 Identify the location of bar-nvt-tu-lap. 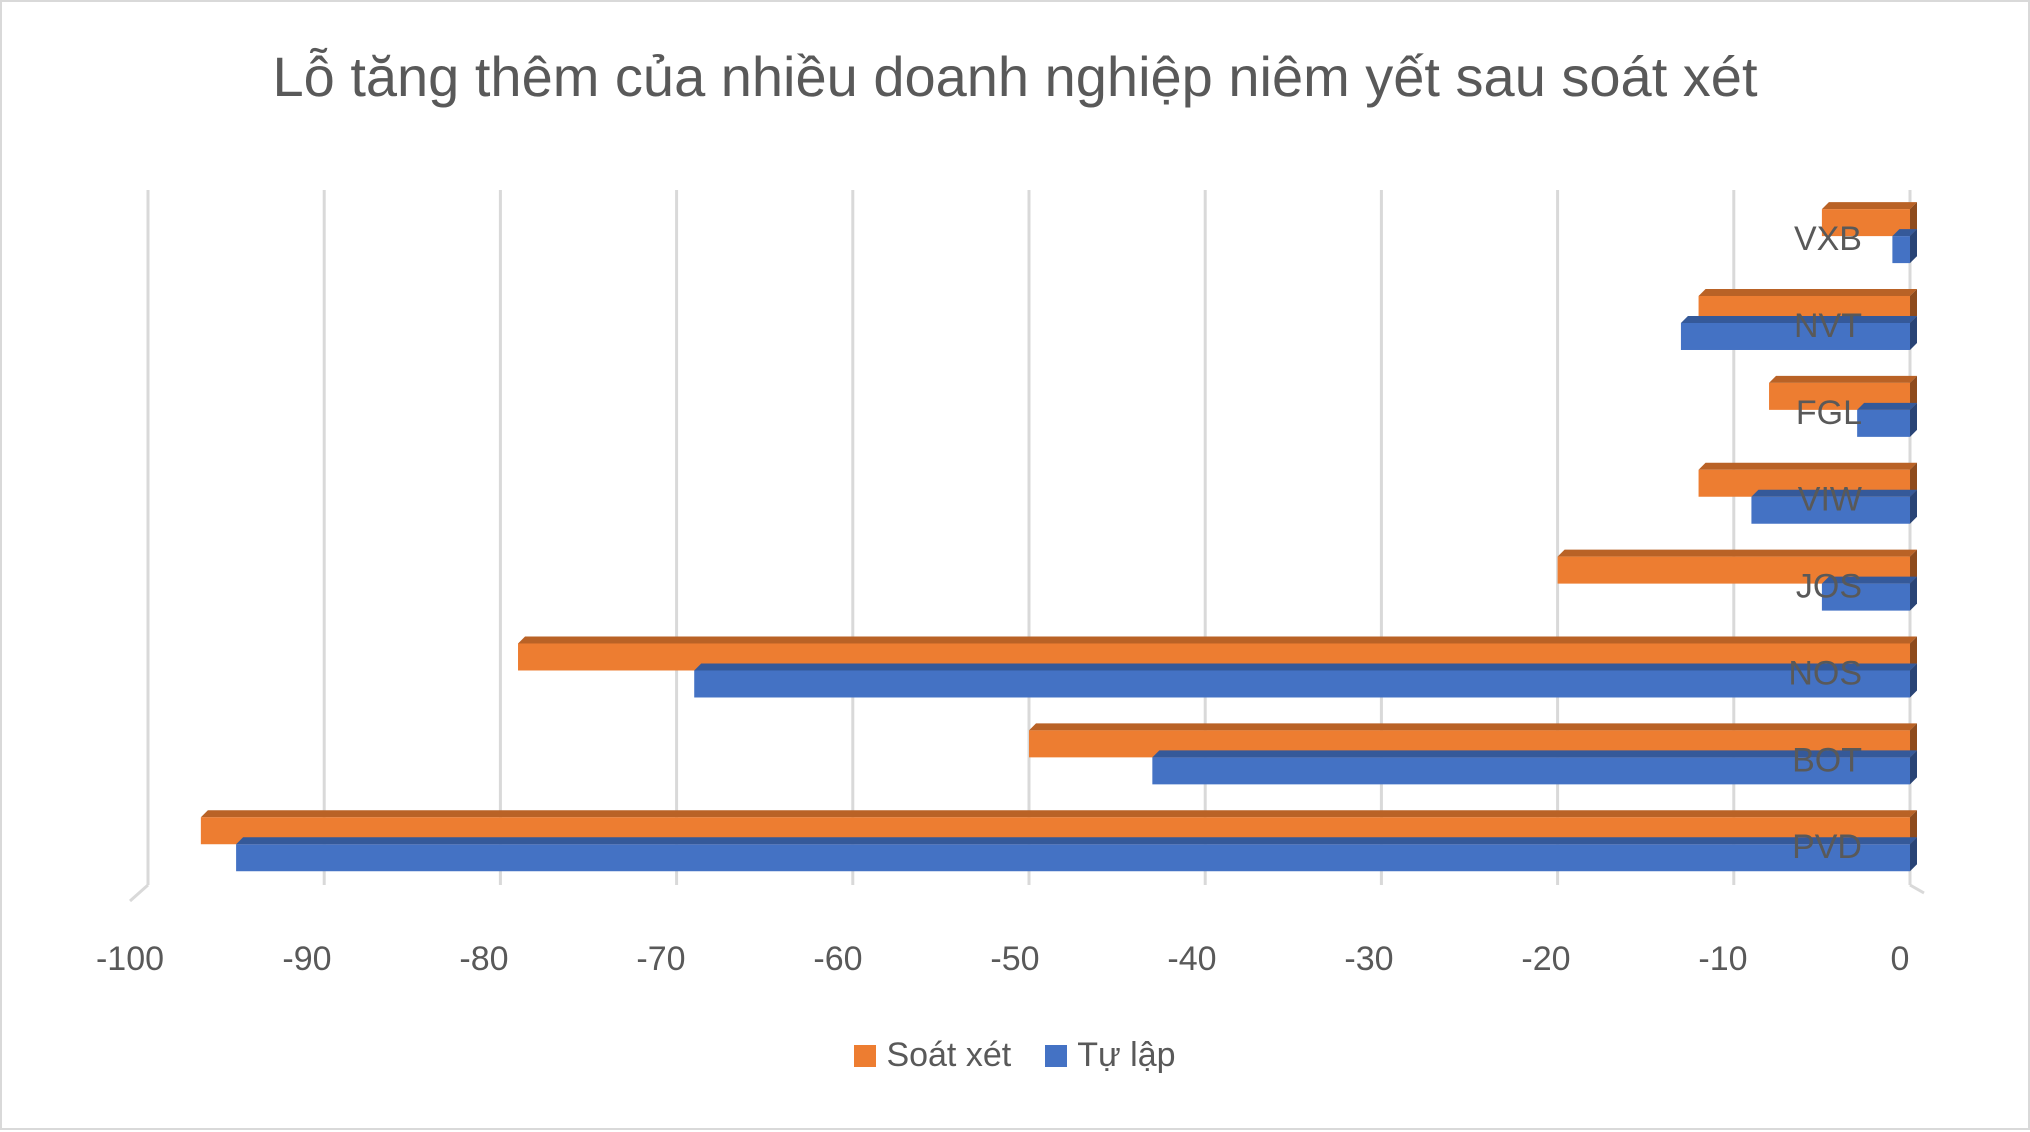
(1798, 332).